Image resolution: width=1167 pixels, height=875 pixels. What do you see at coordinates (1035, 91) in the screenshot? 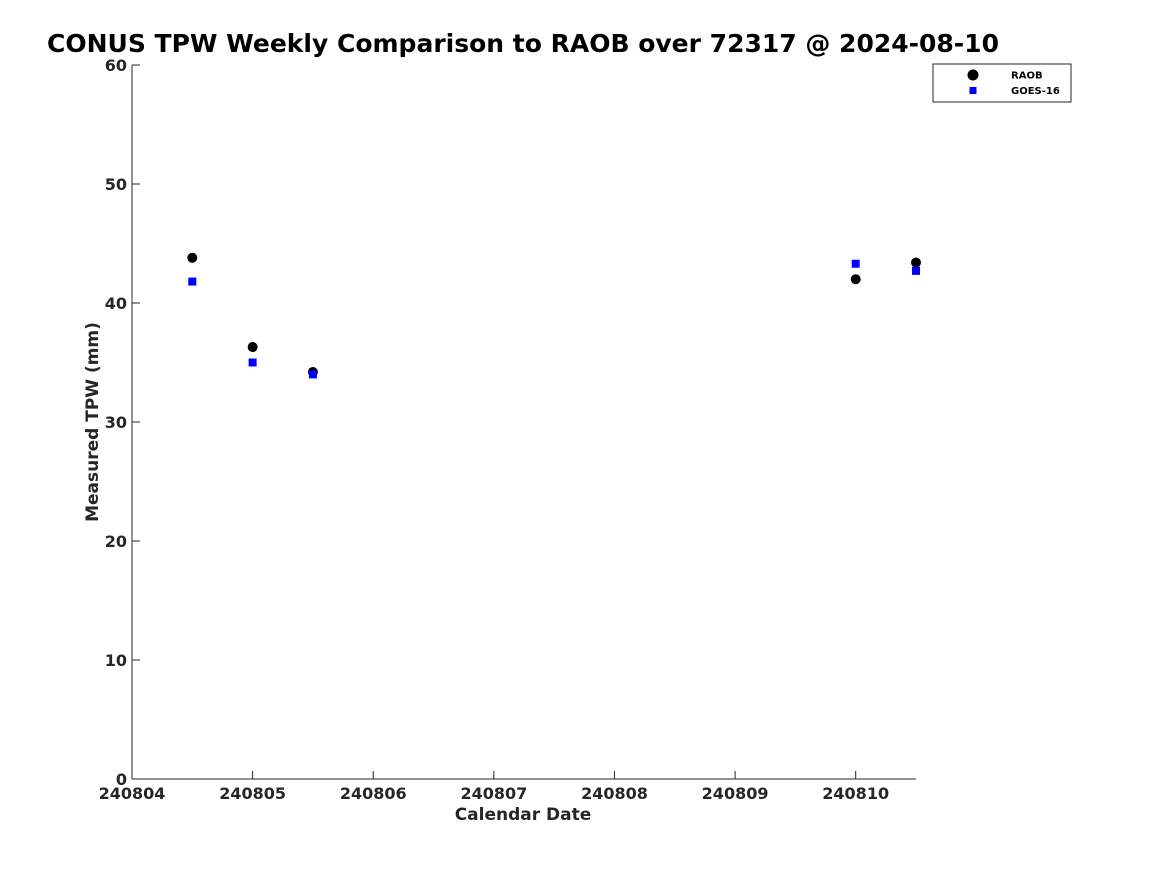
I see `legend-label: GOES-16` at bounding box center [1035, 91].